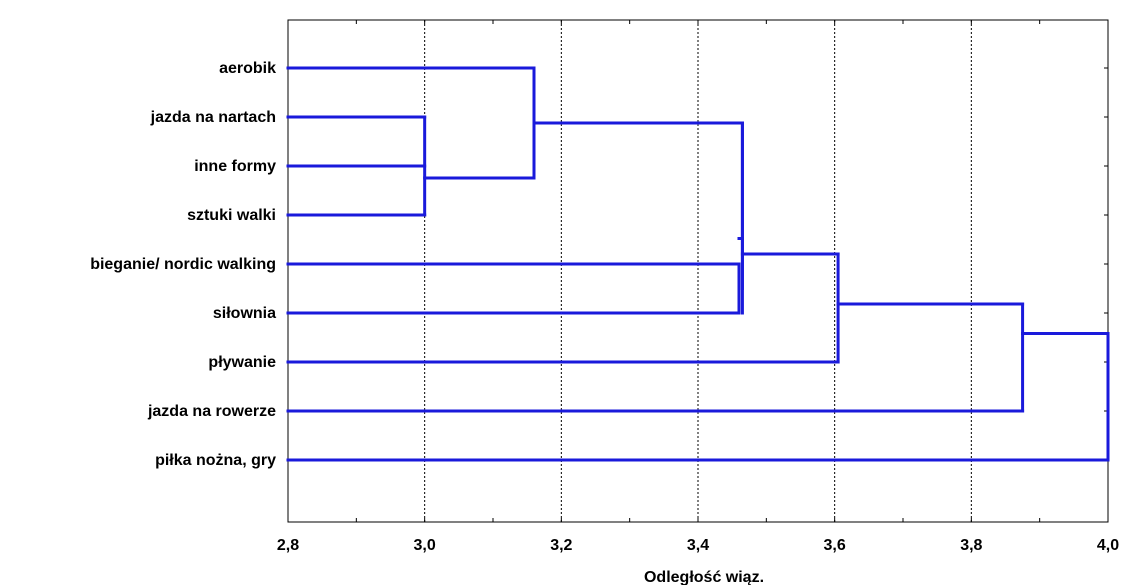 The height and width of the screenshot is (585, 1125). I want to click on leaf-label: inne formy, so click(235, 166).